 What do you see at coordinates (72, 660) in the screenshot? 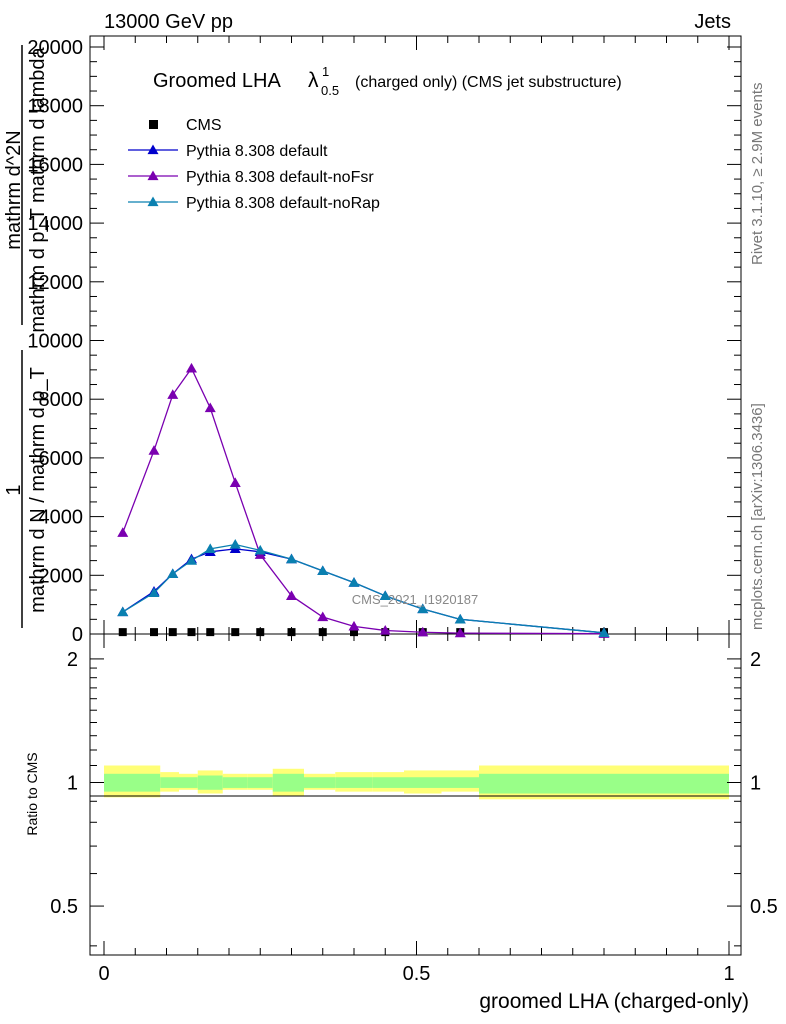
I see `ratio-y-tick-label: 2` at bounding box center [72, 660].